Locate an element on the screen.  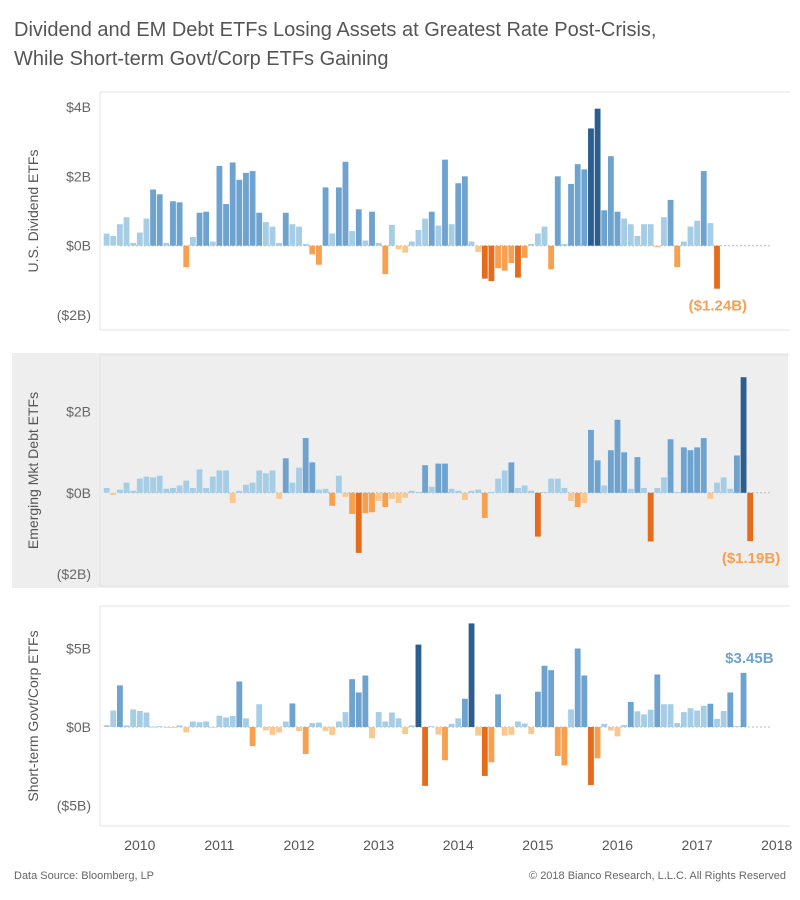
x-tick-label: 2014 is located at coordinates (458, 845).